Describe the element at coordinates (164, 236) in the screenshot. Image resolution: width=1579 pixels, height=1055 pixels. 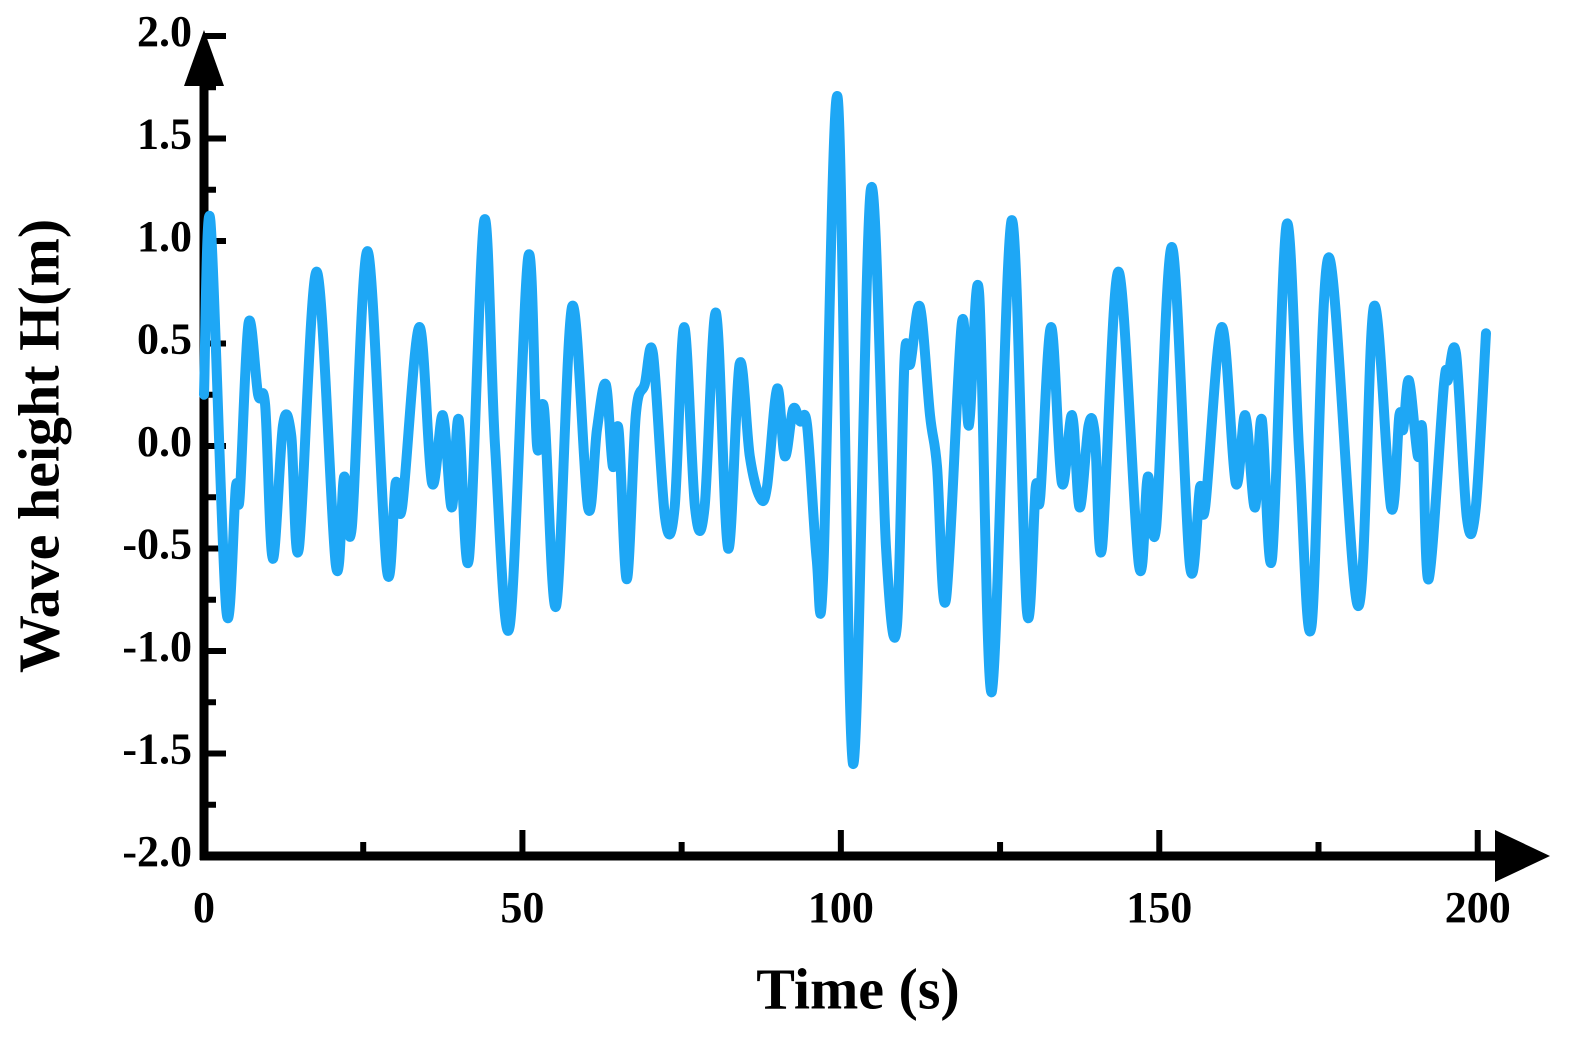
I see `y-tick-label: 1.0` at that location.